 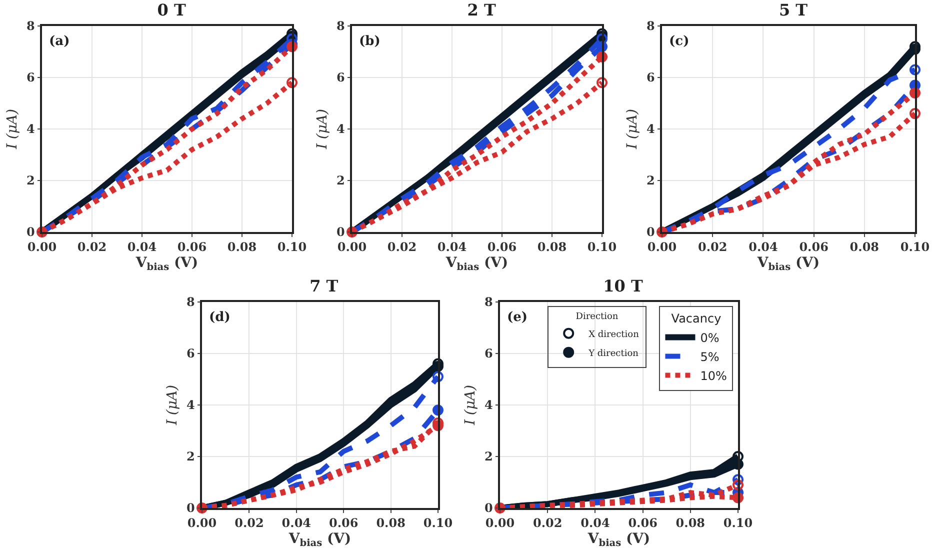 I want to click on legend-label: X direction, so click(x=614, y=335).